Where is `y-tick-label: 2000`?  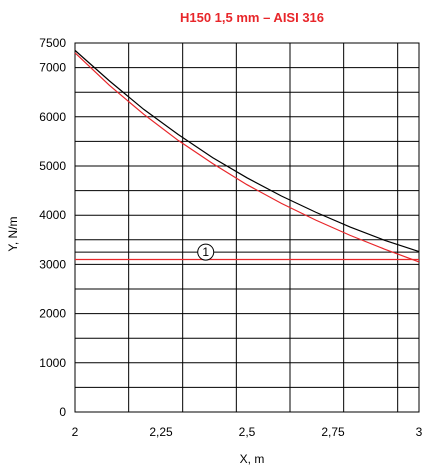
y-tick-label: 2000 is located at coordinates (52, 314).